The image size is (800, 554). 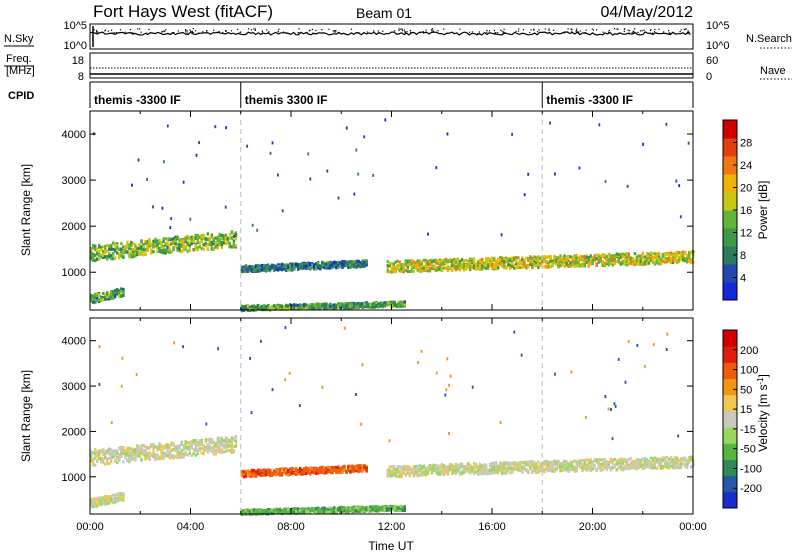 I want to click on noise-tick-left-top: 10^5, so click(x=75, y=26).